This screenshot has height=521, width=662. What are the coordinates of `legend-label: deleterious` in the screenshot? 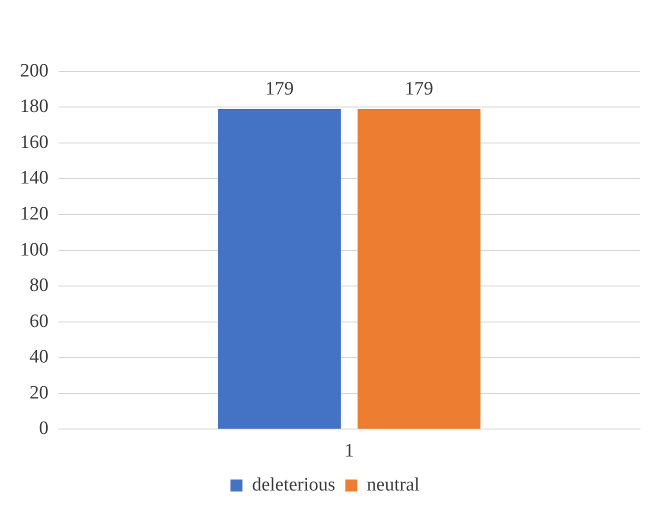 It's located at (294, 485).